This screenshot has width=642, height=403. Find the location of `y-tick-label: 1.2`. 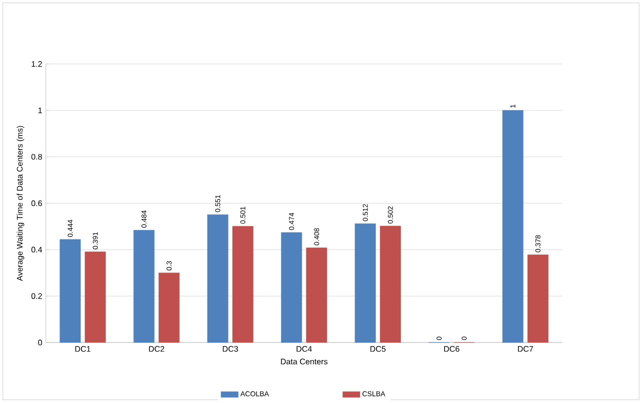

y-tick-label: 1.2 is located at coordinates (37, 64).